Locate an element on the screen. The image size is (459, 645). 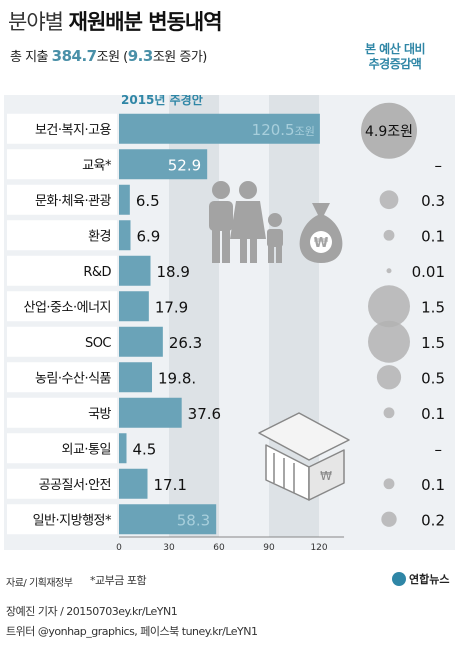
data-label: 37.6 is located at coordinates (204, 414).